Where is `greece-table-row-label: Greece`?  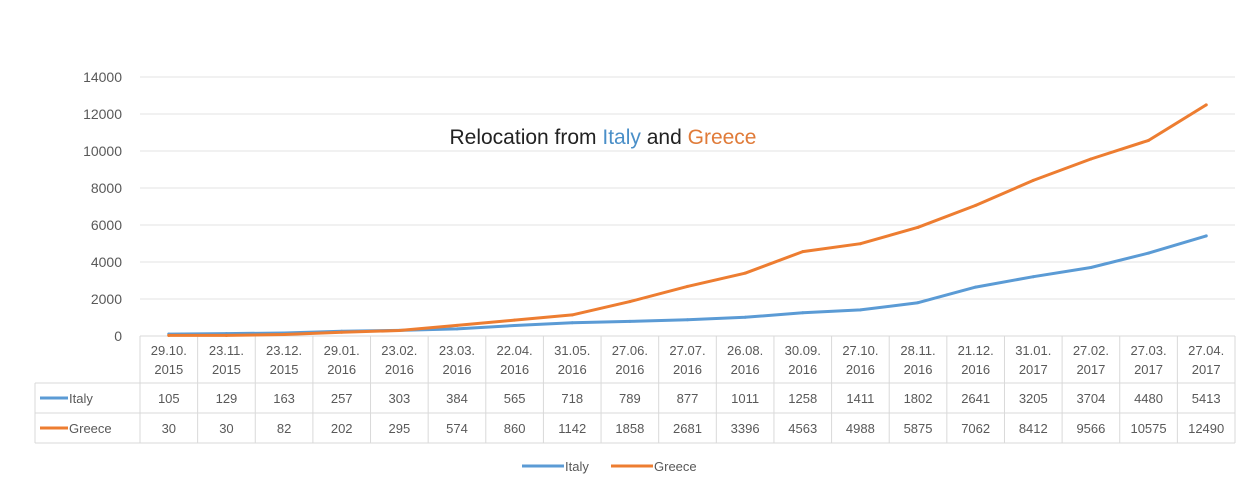
greece-table-row-label: Greece is located at coordinates (90, 428).